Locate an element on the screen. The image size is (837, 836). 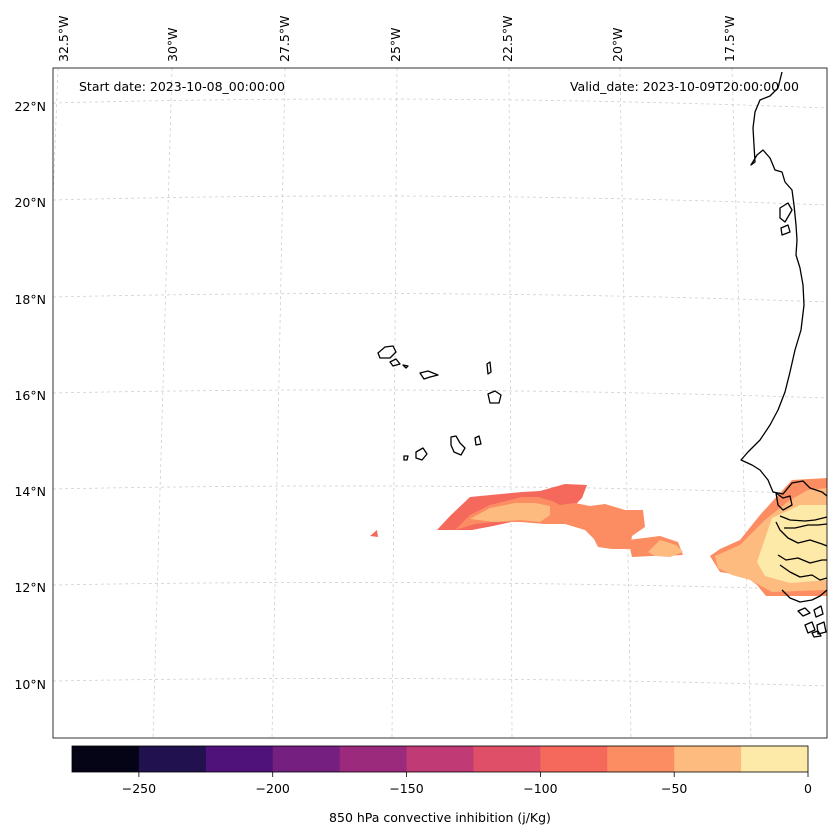
meridian-30w is located at coordinates (162, 403).